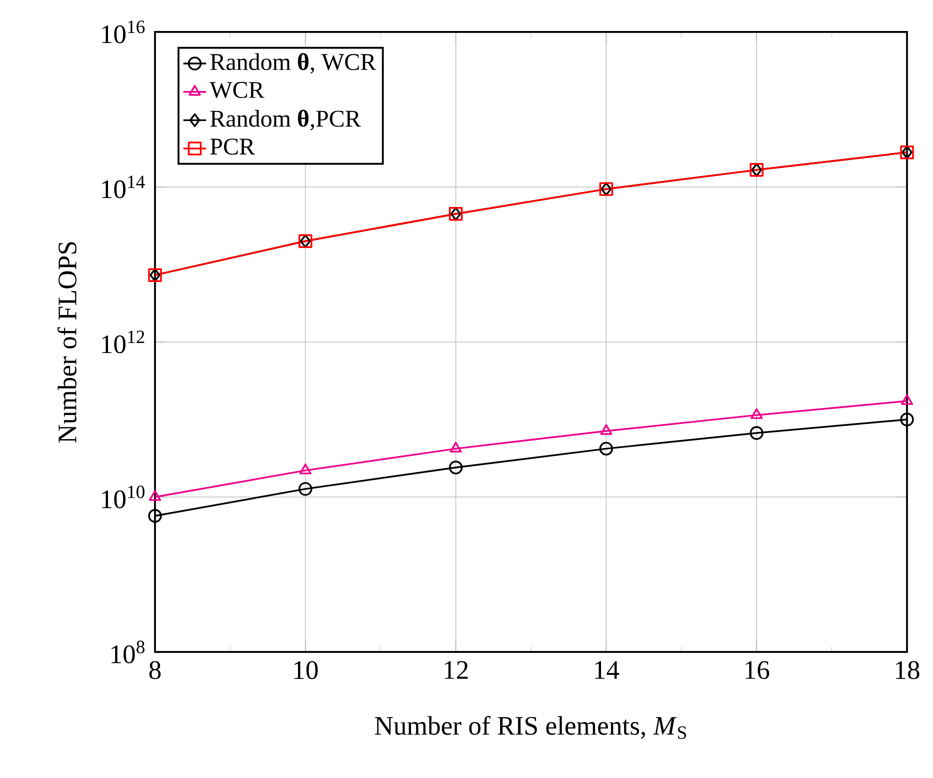 The height and width of the screenshot is (778, 933). What do you see at coordinates (237, 90) in the screenshot?
I see `legend-label: WCR` at bounding box center [237, 90].